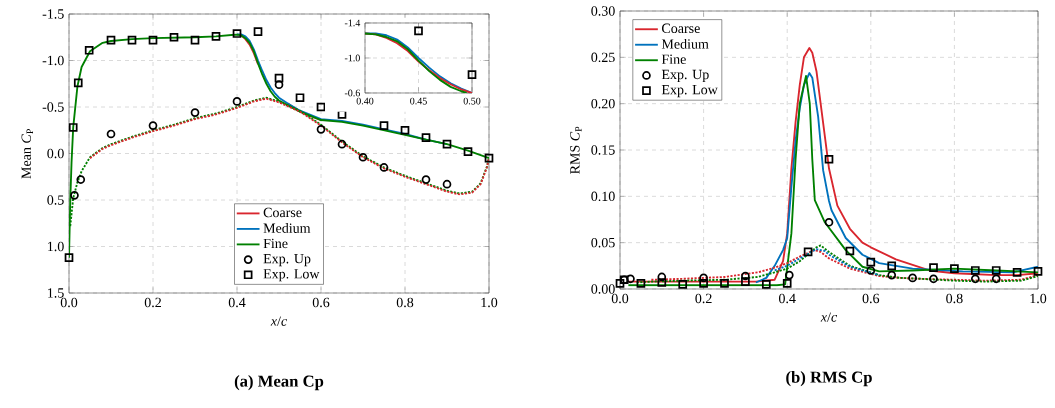  Describe the element at coordinates (603, 11) in the screenshot. I see `y-tick-label: 0.30` at that location.